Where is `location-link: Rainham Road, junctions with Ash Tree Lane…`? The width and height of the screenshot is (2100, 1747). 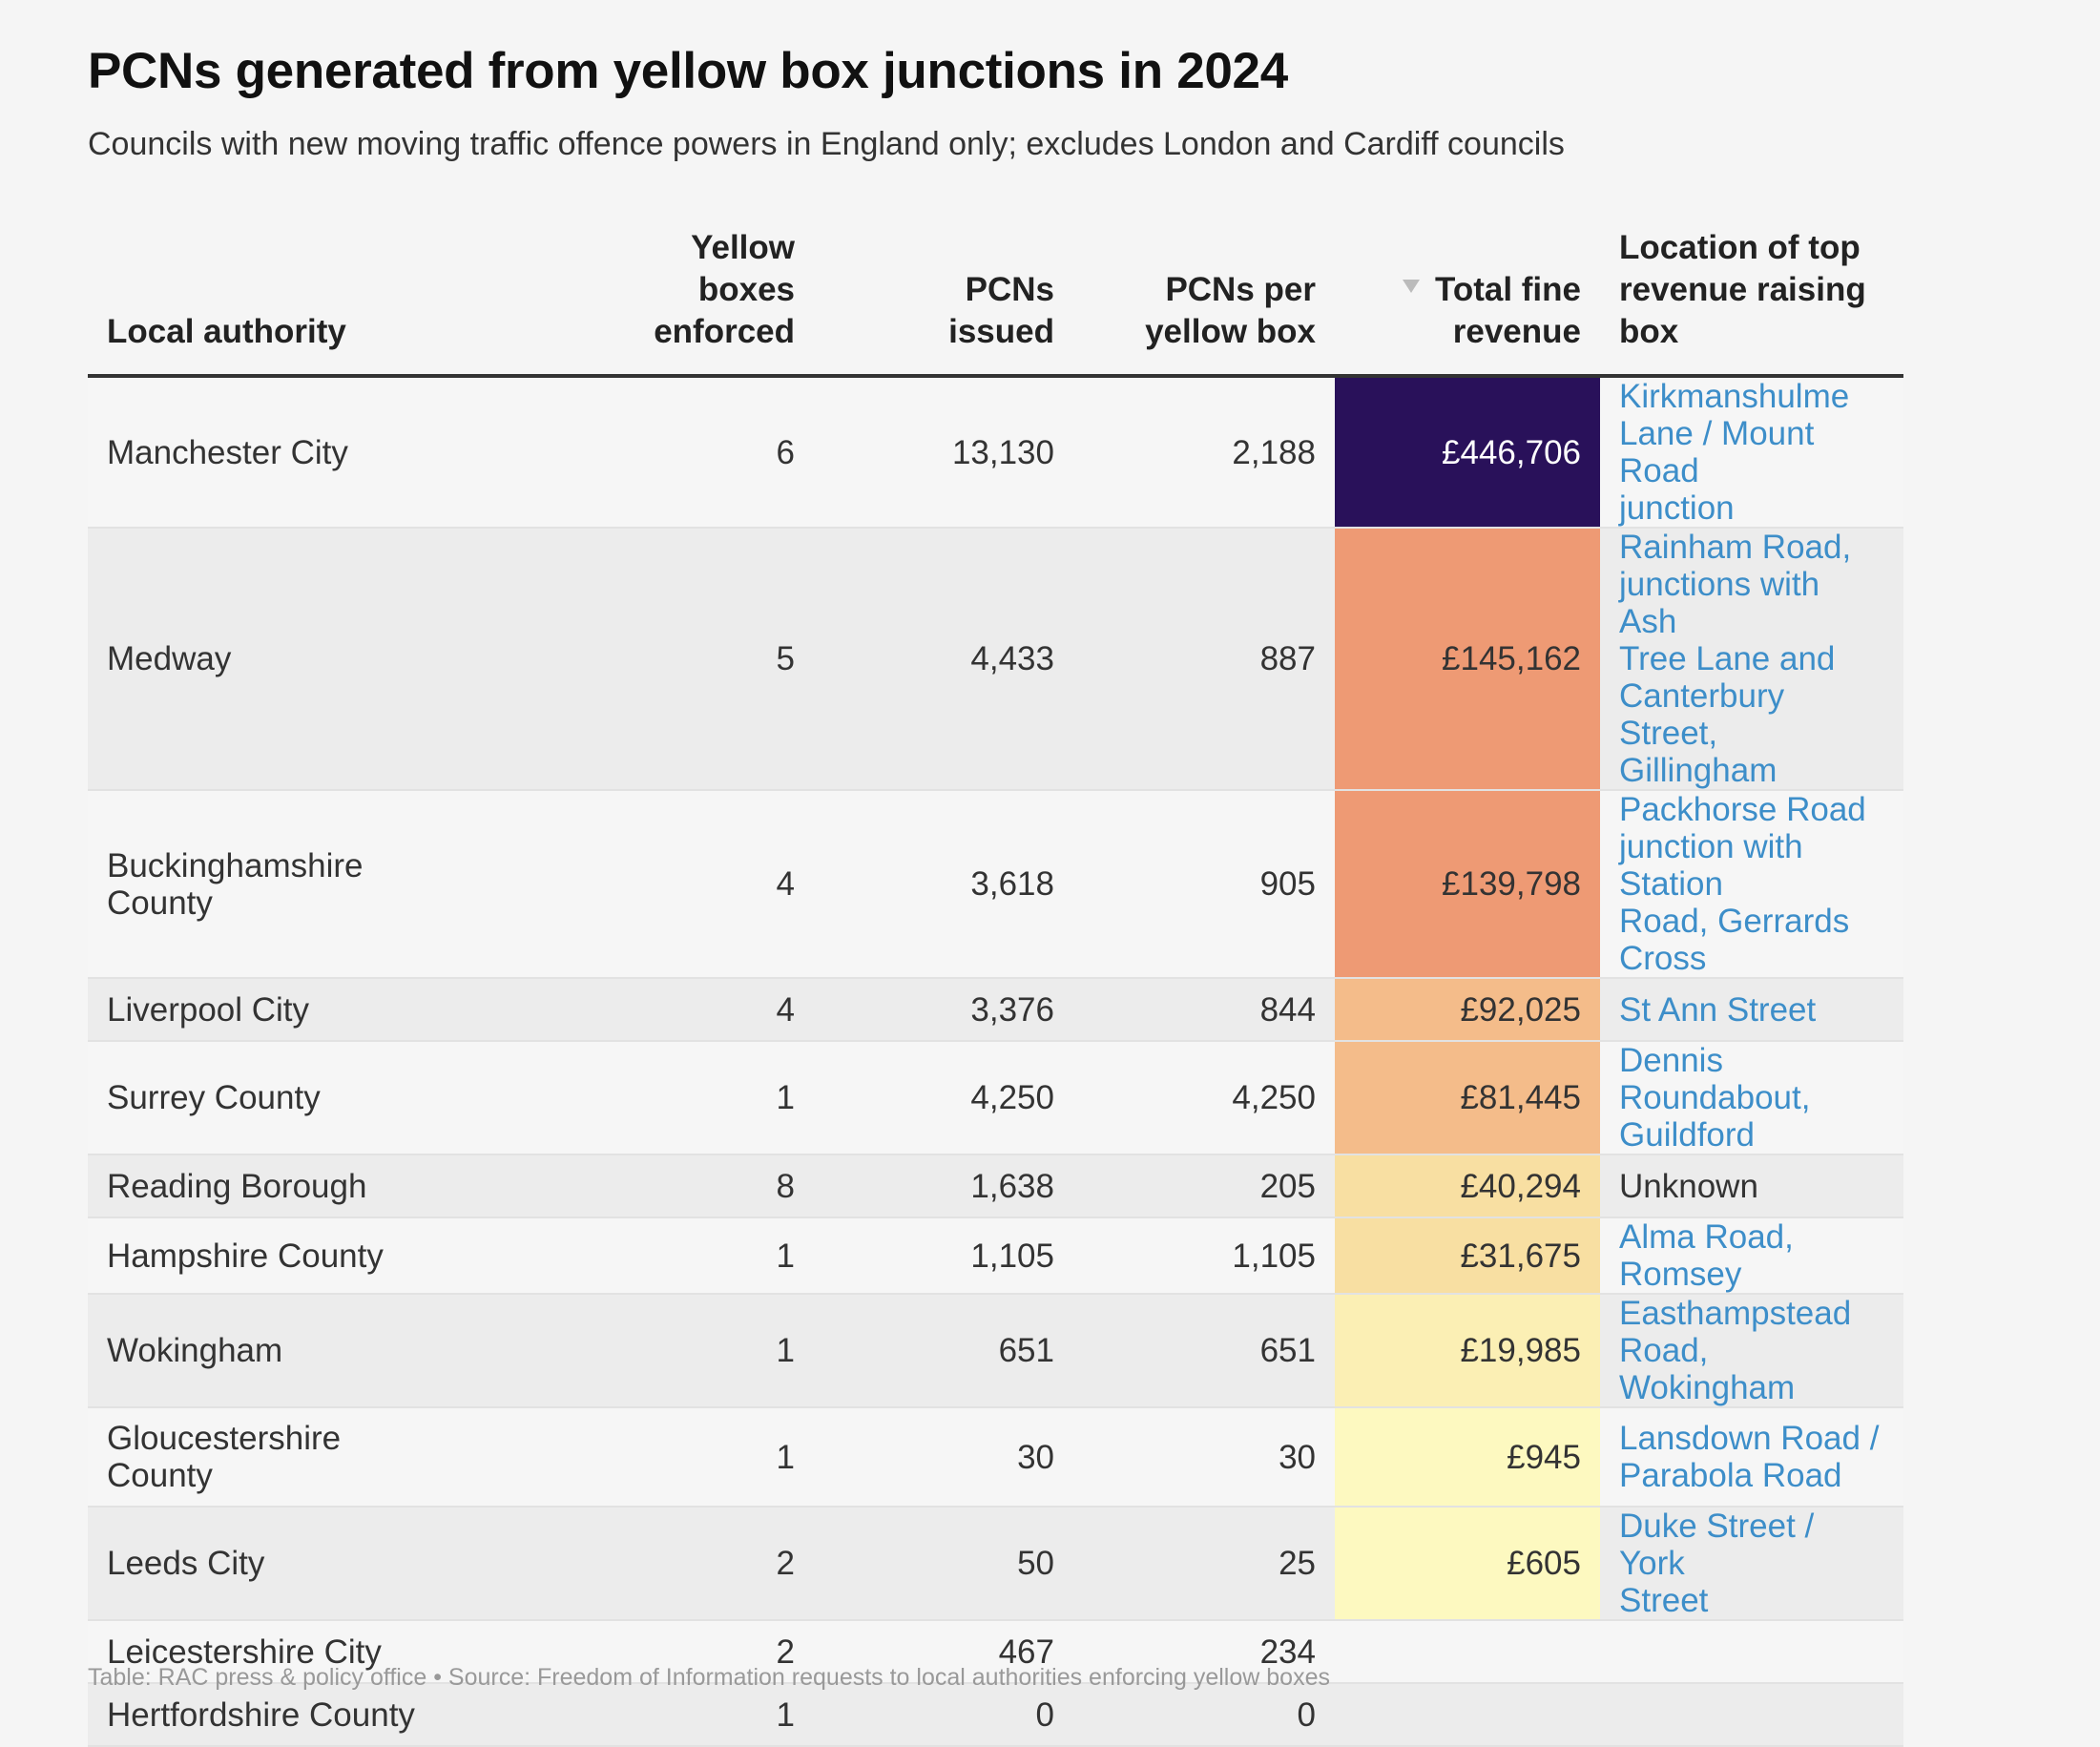
location-link: Rainham Road, junctions with Ash Tree Lane… is located at coordinates (1736, 659).